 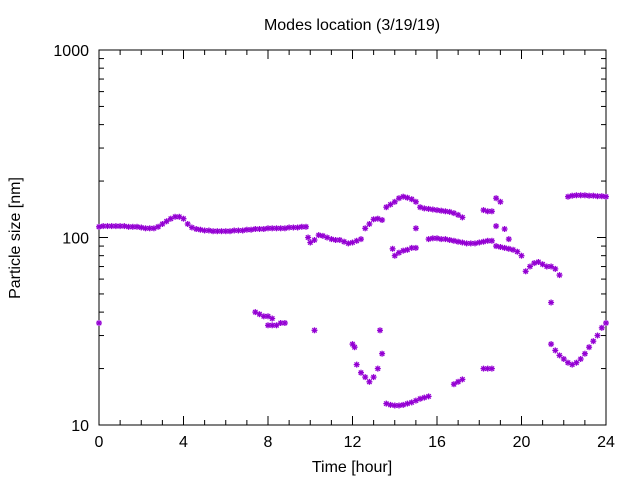 I want to click on x-tick-label: 8, so click(x=268, y=442).